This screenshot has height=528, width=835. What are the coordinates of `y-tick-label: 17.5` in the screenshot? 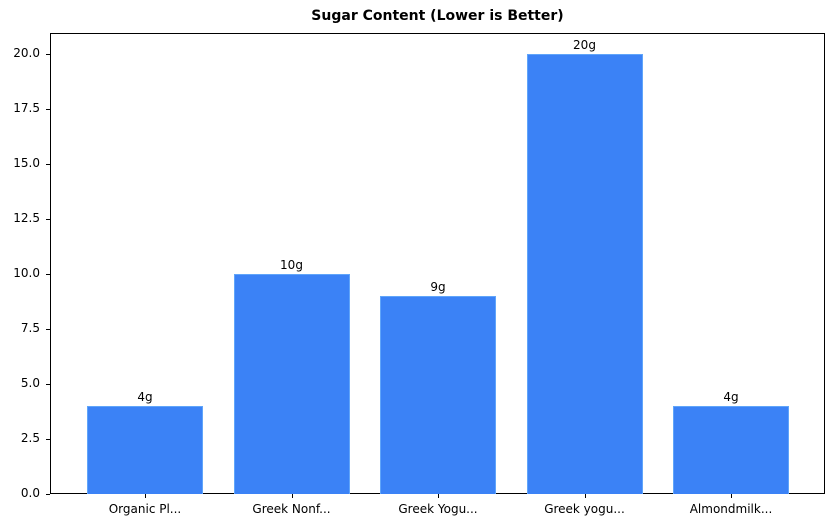 It's located at (26, 108).